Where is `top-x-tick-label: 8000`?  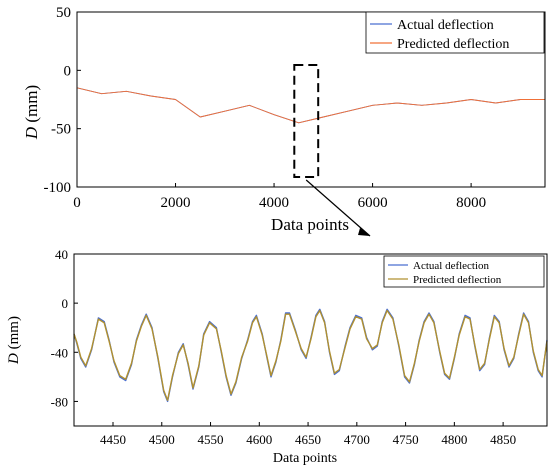 top-x-tick-label: 8000 is located at coordinates (471, 203).